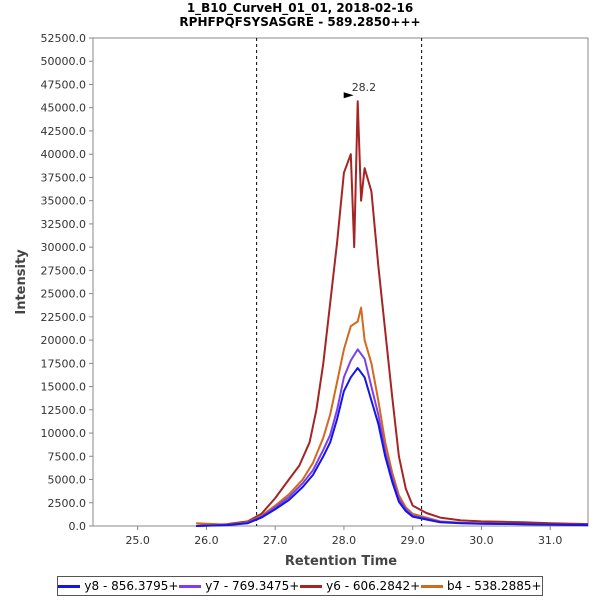 The width and height of the screenshot is (600, 600). I want to click on y-tick-label: 30000.0, so click(64, 247).